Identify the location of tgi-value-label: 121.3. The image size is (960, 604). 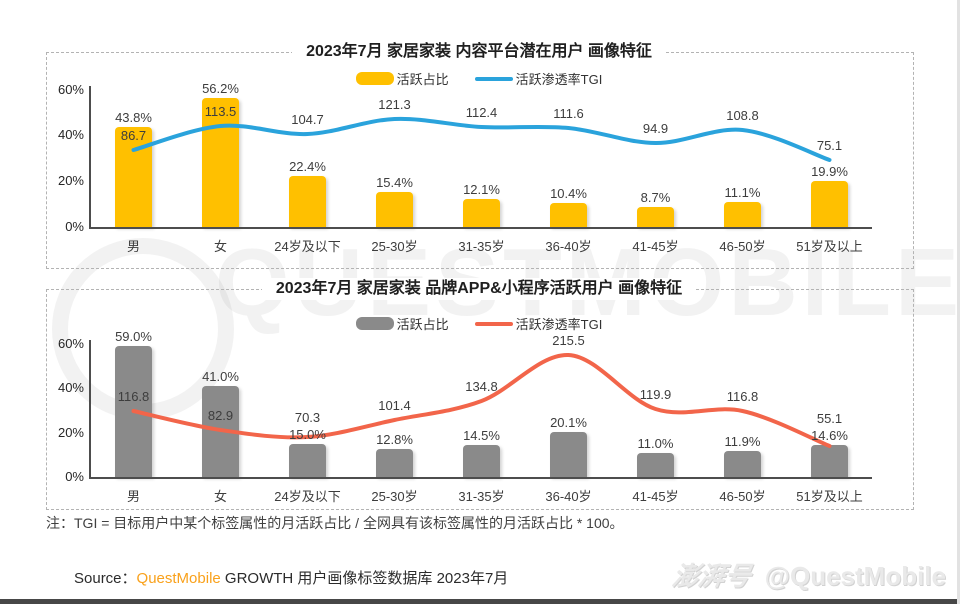
(394, 105).